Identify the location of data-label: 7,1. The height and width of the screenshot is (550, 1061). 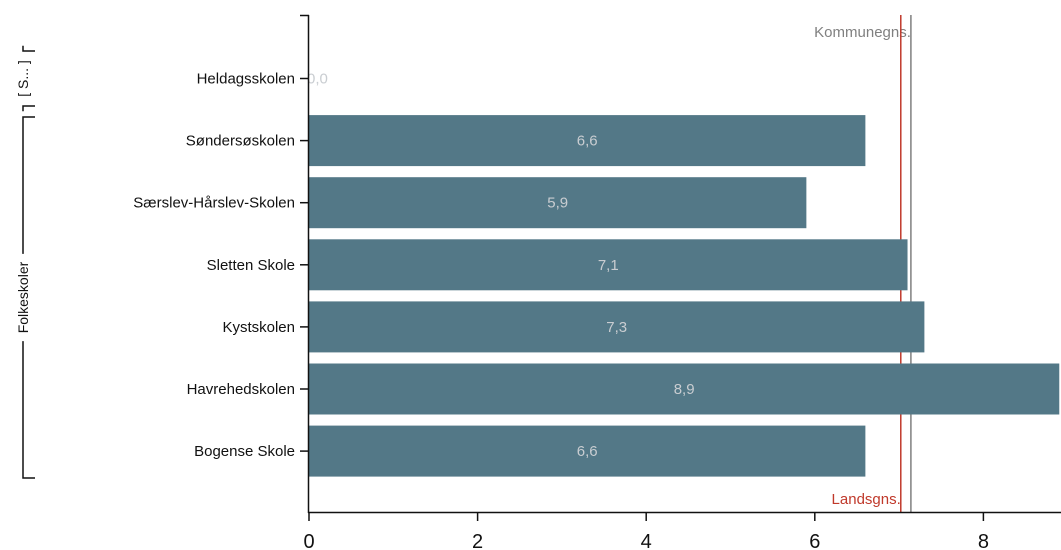
(608, 265).